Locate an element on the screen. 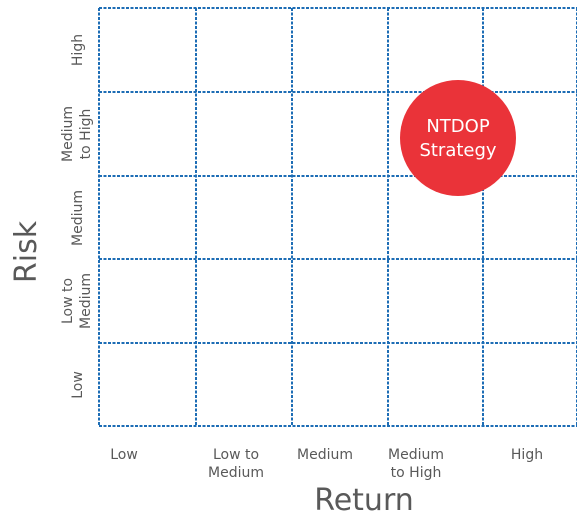 The width and height of the screenshot is (577, 522). risk-tick-label: Medium is located at coordinates (78, 218).